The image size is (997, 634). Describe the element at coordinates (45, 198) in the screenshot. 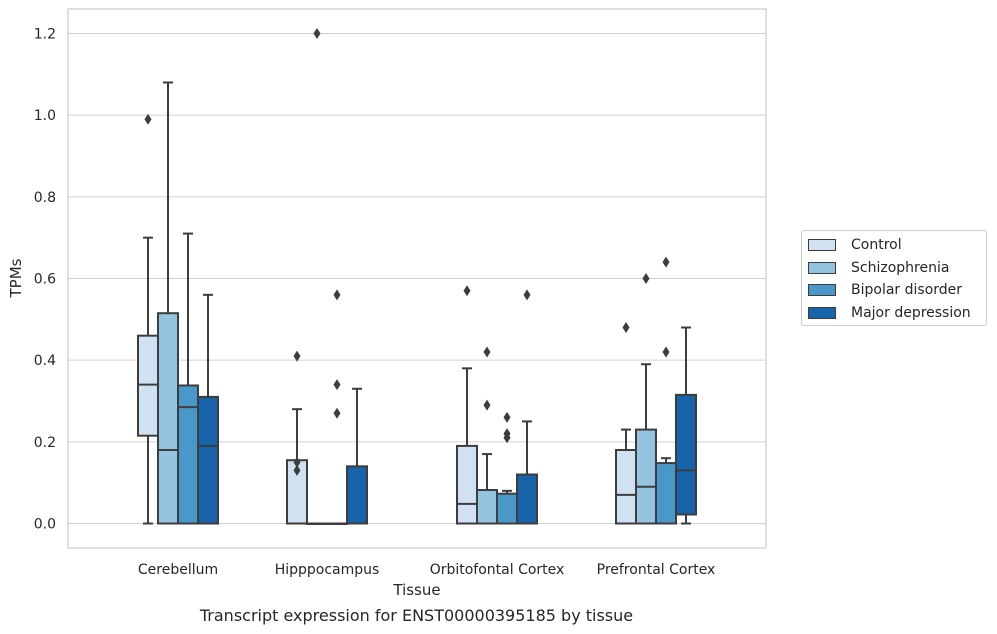

I see `y-tick-label: 0.8` at that location.